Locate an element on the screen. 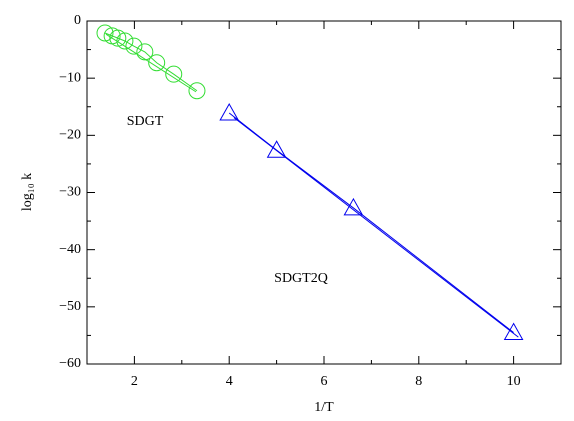  y-tick-label: −60 is located at coordinates (70, 363).